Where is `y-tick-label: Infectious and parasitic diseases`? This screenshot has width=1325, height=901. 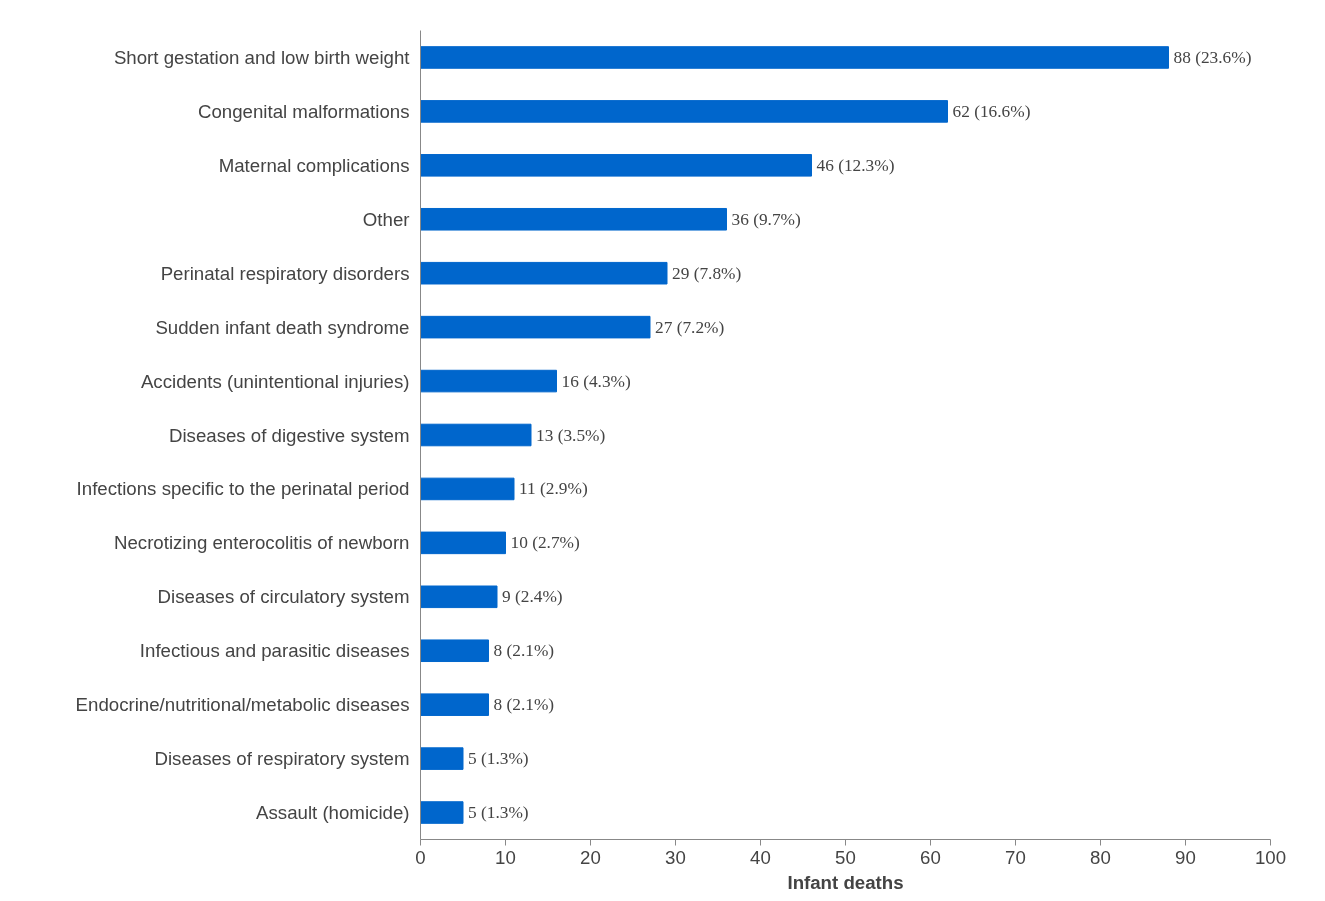
y-tick-label: Infectious and parasitic diseases is located at coordinates (274, 651).